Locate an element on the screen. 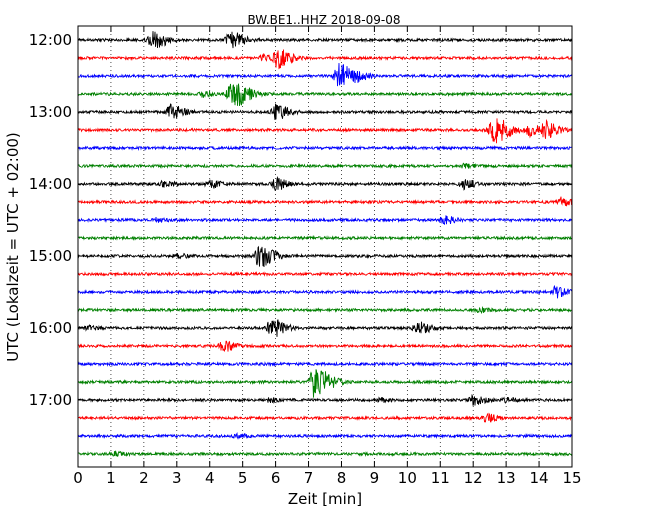  chart-title: BW.BE1..HHZ 2018-09-08 is located at coordinates (323, 20).